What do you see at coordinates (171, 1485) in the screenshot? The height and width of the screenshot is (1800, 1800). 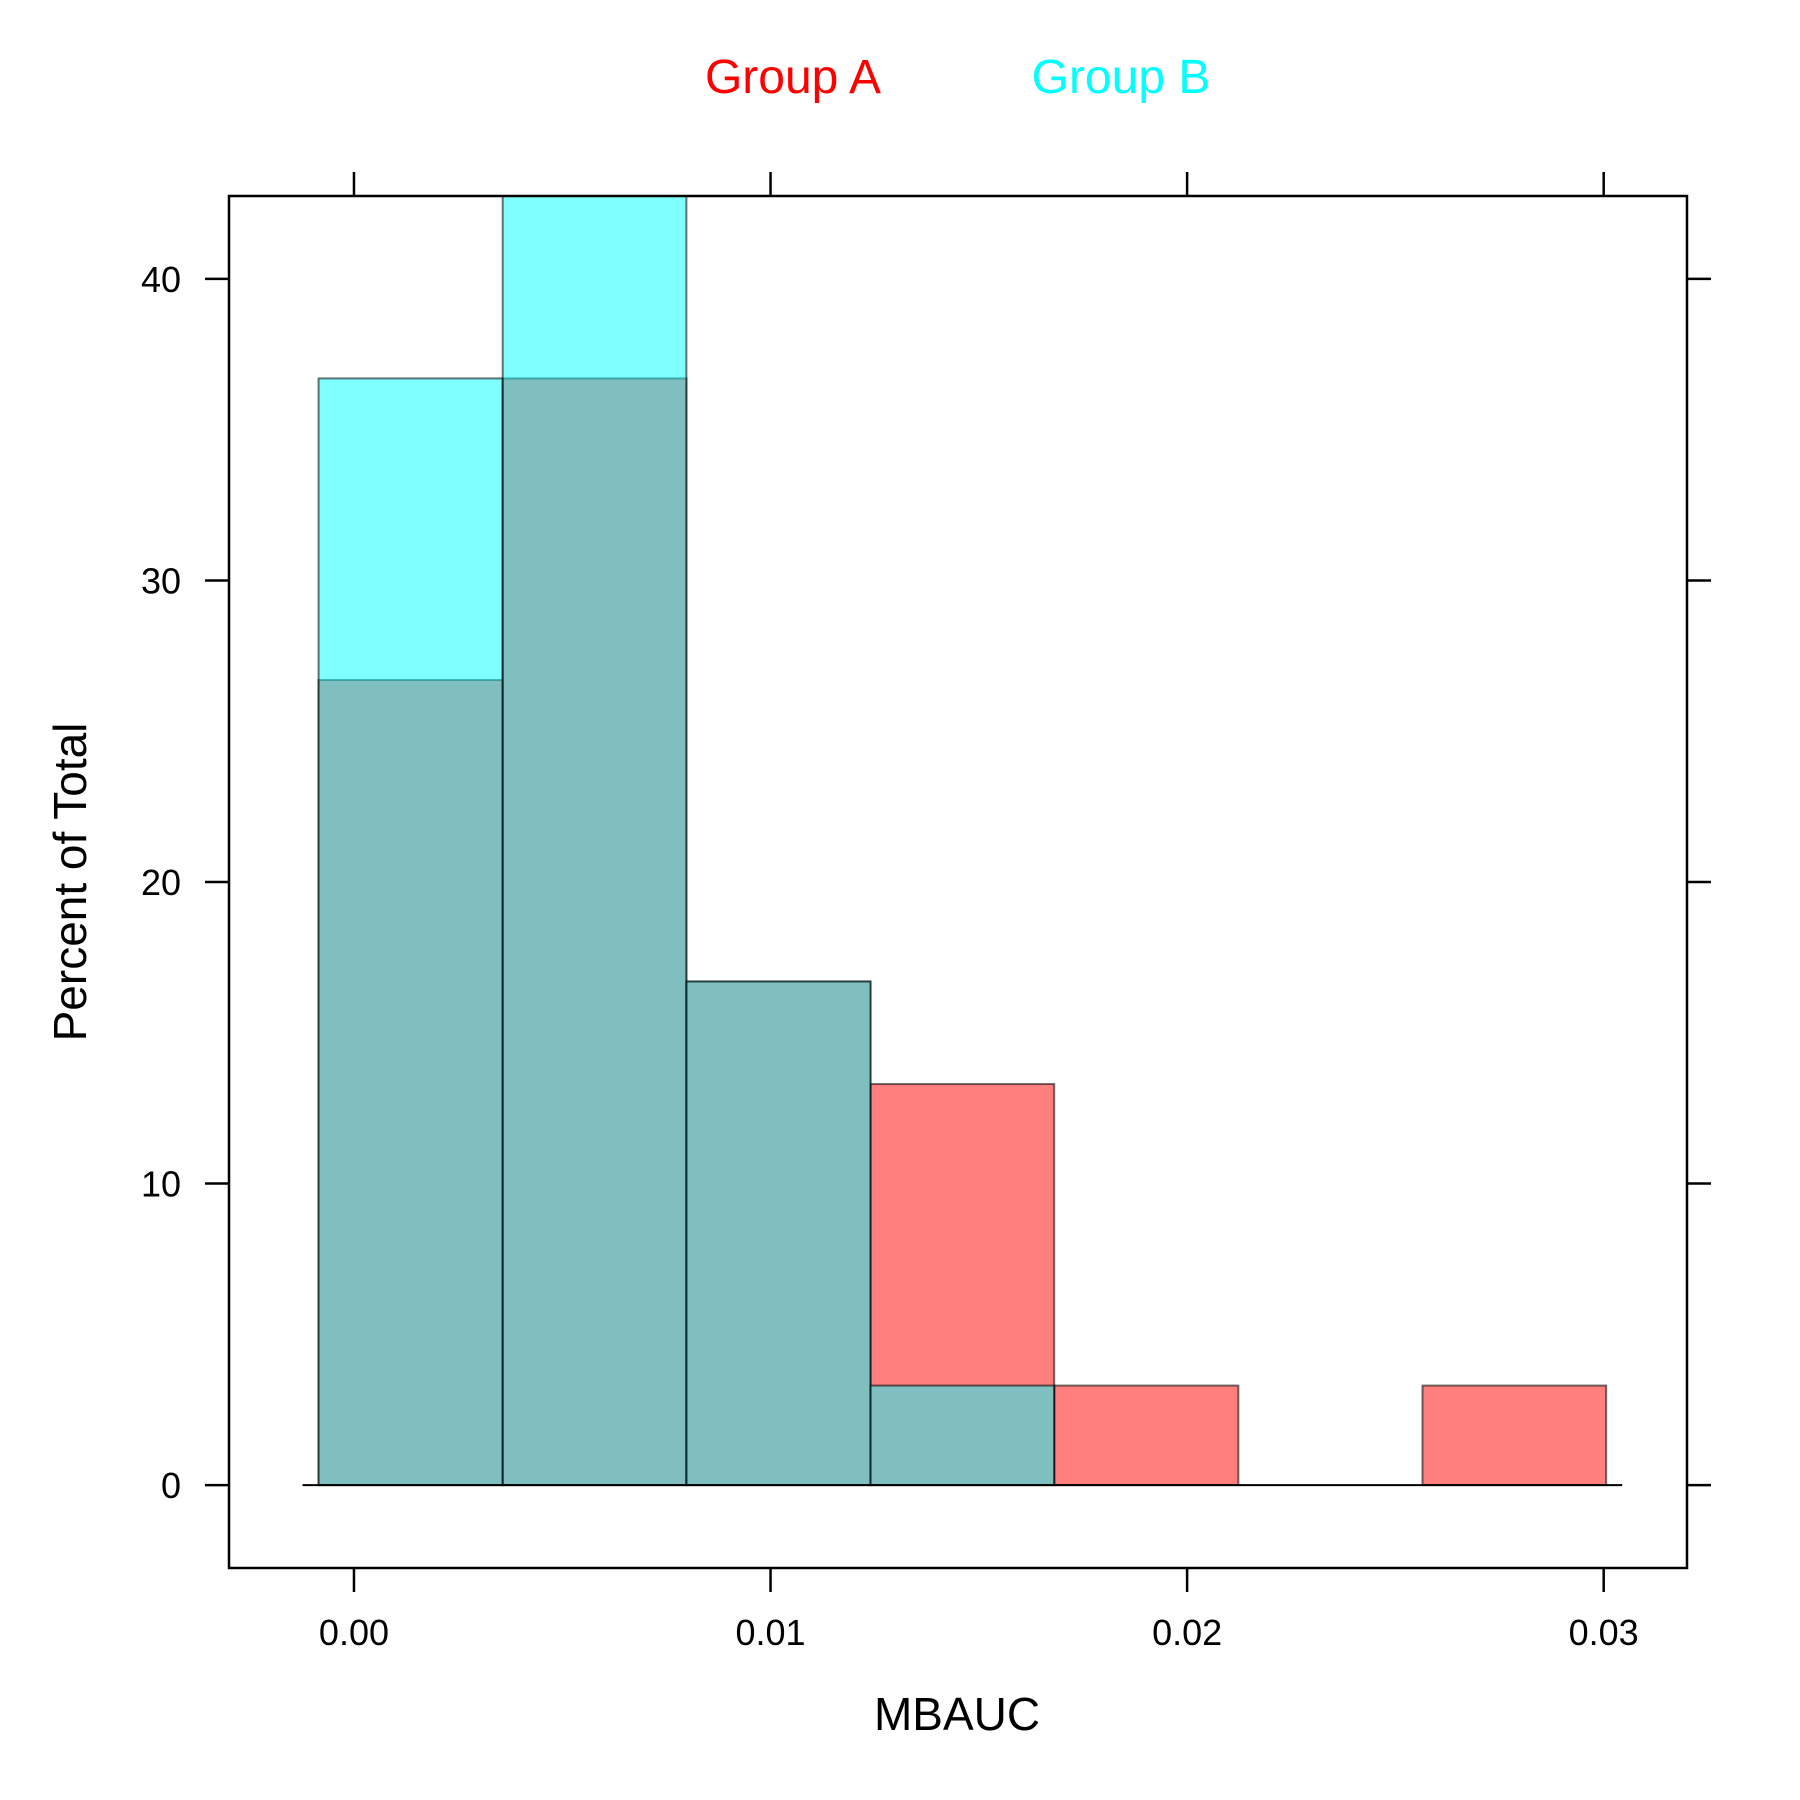 I see `y-tick-label: 0` at bounding box center [171, 1485].